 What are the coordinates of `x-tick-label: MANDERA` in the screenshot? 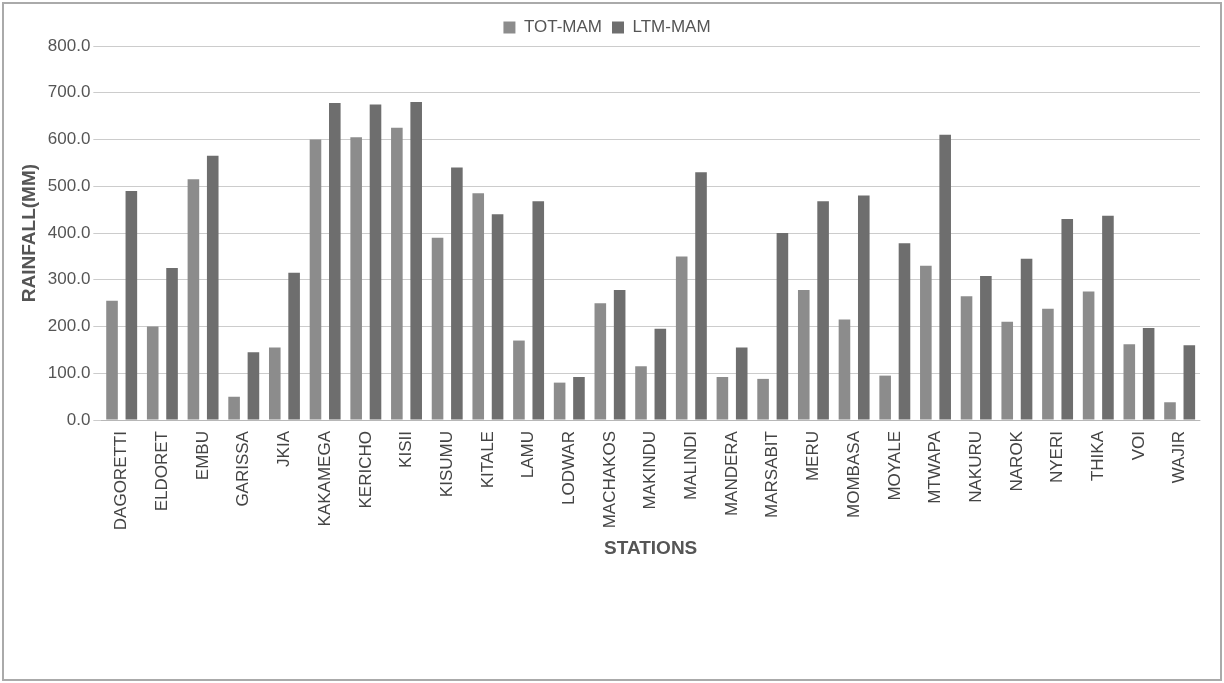 It's located at (731, 473).